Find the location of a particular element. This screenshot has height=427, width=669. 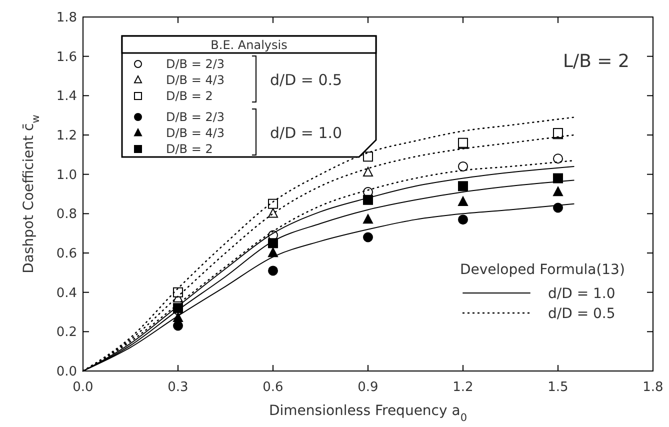

x-tick-label: 0.9 is located at coordinates (368, 387).